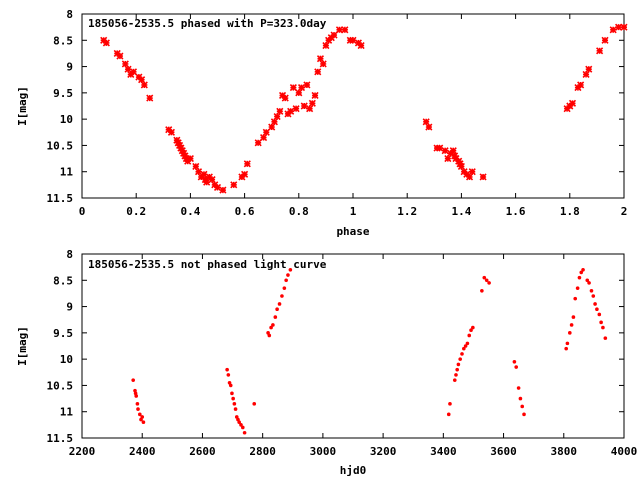 The width and height of the screenshot is (640, 480). Describe the element at coordinates (202, 451) in the screenshot. I see `x-tick-label: 2600` at that location.